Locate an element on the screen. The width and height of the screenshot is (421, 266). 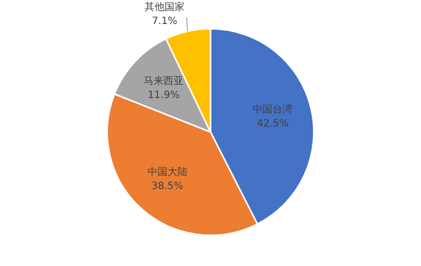
slice-label: 其他国家 is located at coordinates (164, 6).